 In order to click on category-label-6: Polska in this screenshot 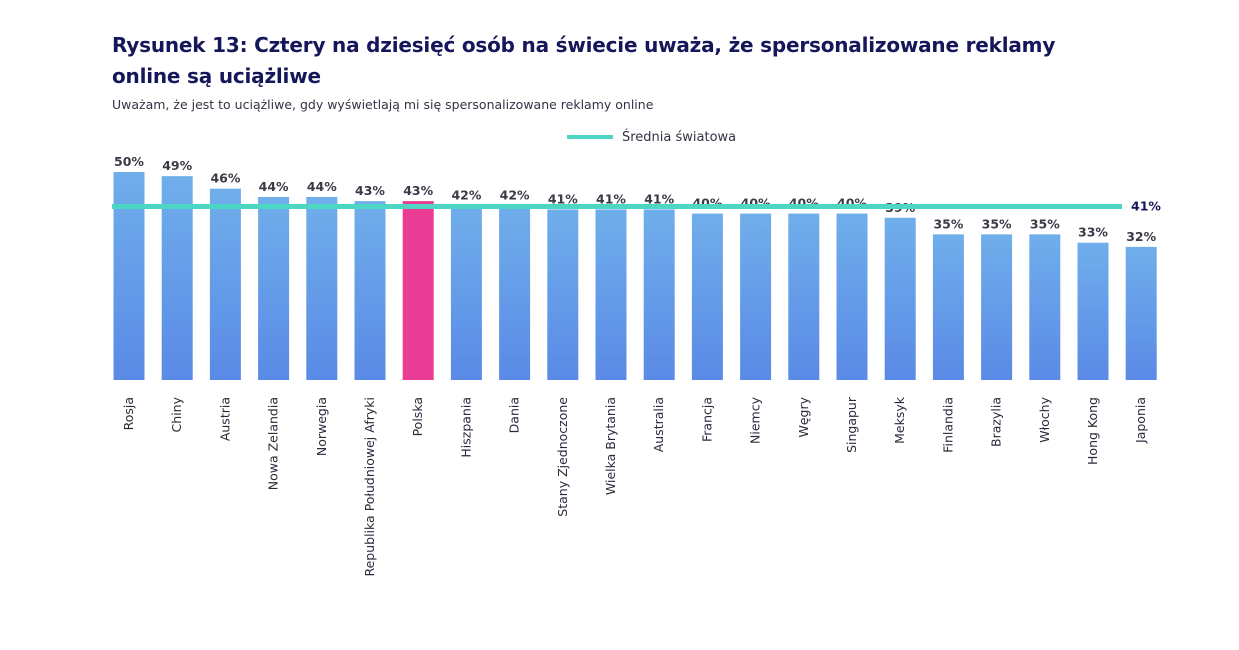, I will do `click(417, 416)`.